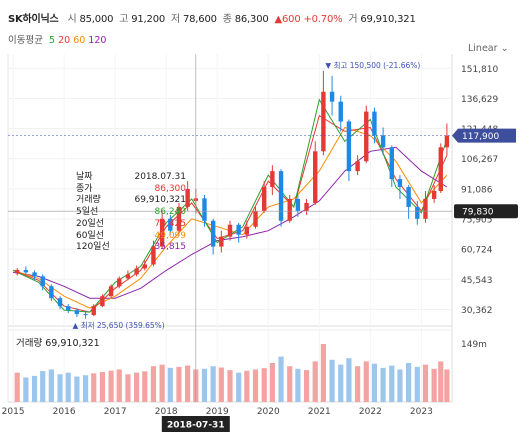 The width and height of the screenshot is (524, 444). Describe the element at coordinates (131, 201) in the screenshot. I see `tooltip-row: 거래량 69,910,321` at that location.